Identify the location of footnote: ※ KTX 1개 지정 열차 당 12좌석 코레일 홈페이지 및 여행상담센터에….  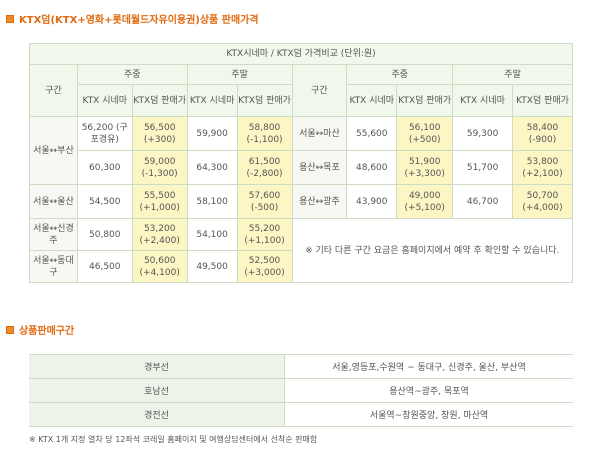
(173, 439).